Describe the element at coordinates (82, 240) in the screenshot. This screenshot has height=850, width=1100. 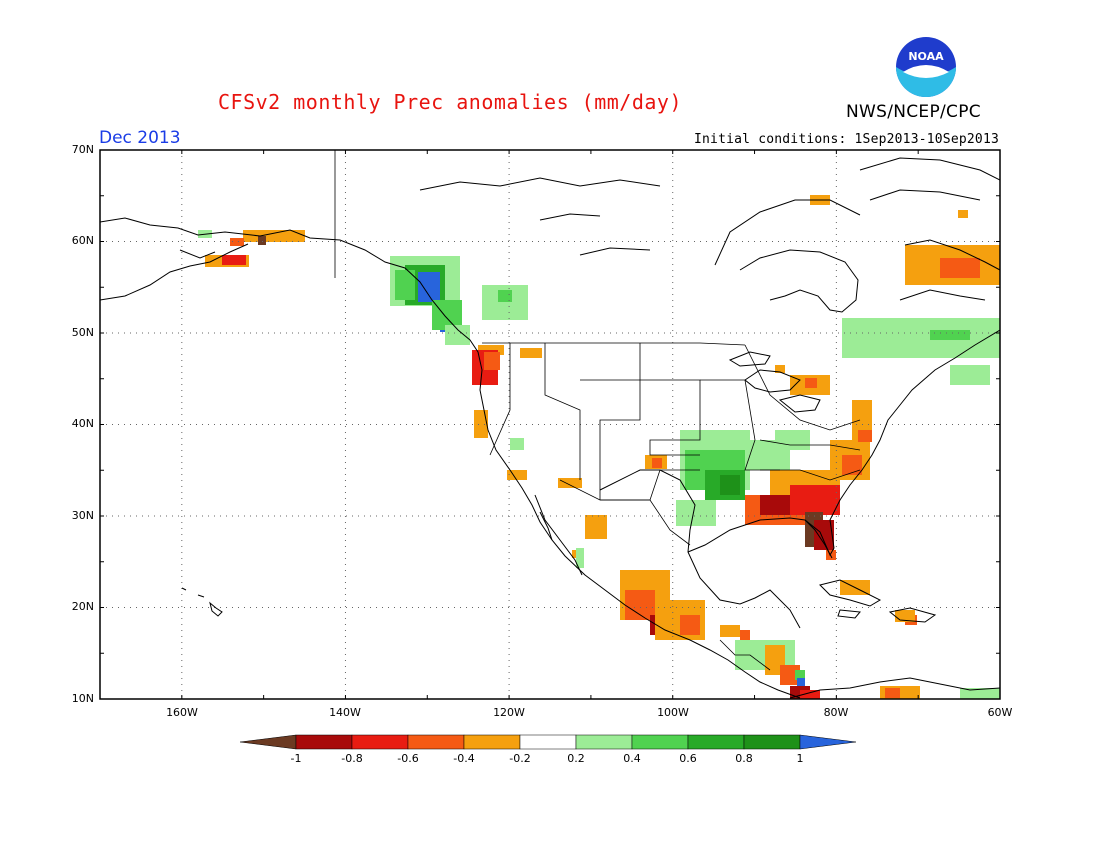
I see `lat-label-60n: 60N` at that location.